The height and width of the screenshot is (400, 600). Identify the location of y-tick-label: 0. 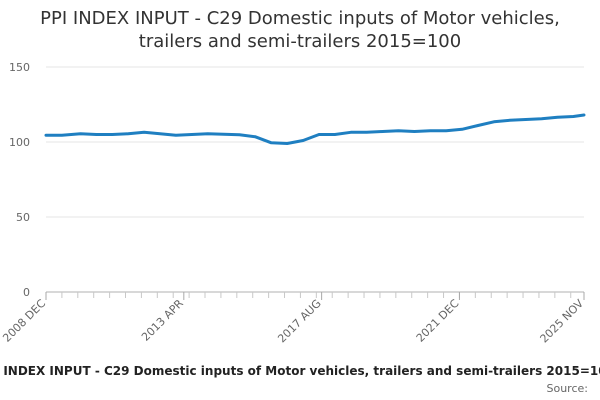
(26, 292).